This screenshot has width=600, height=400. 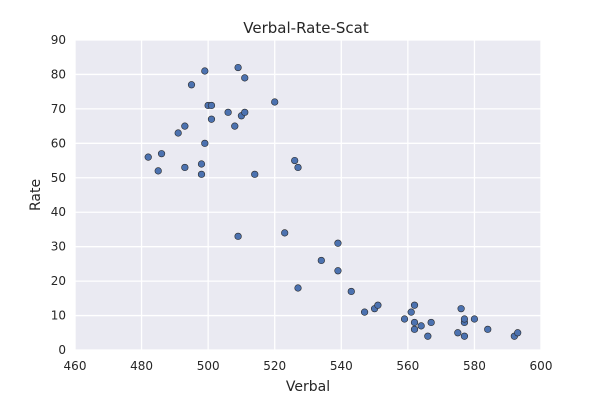 I want to click on x-tick-label: 520, so click(x=274, y=366).